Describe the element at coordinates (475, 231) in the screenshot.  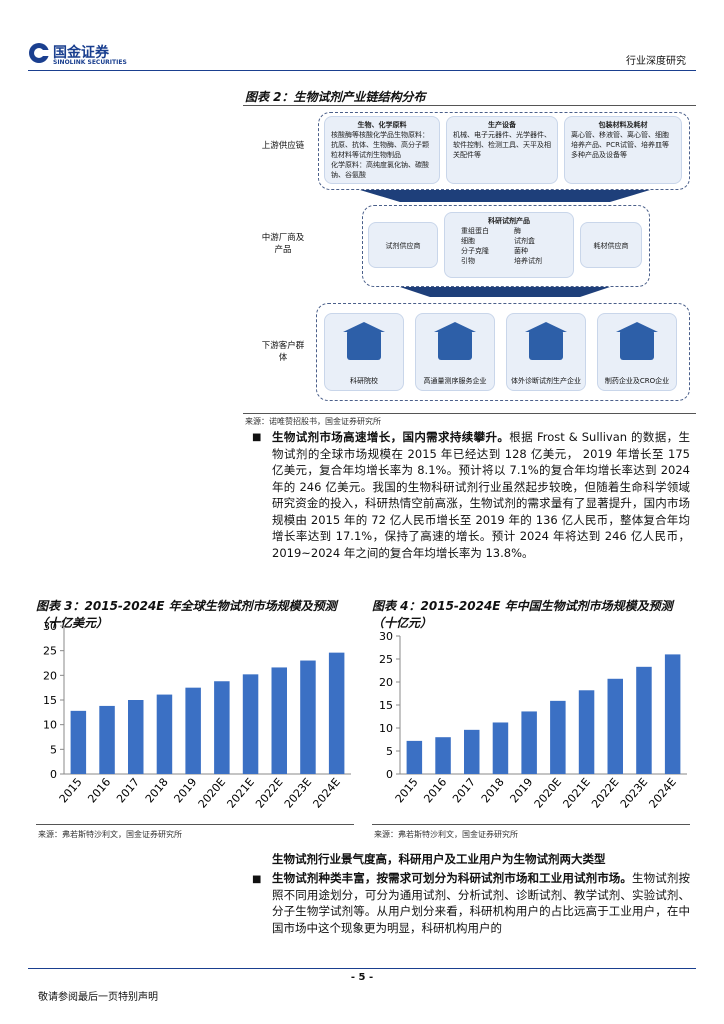
I see `product-item: 重组蛋白` at that location.